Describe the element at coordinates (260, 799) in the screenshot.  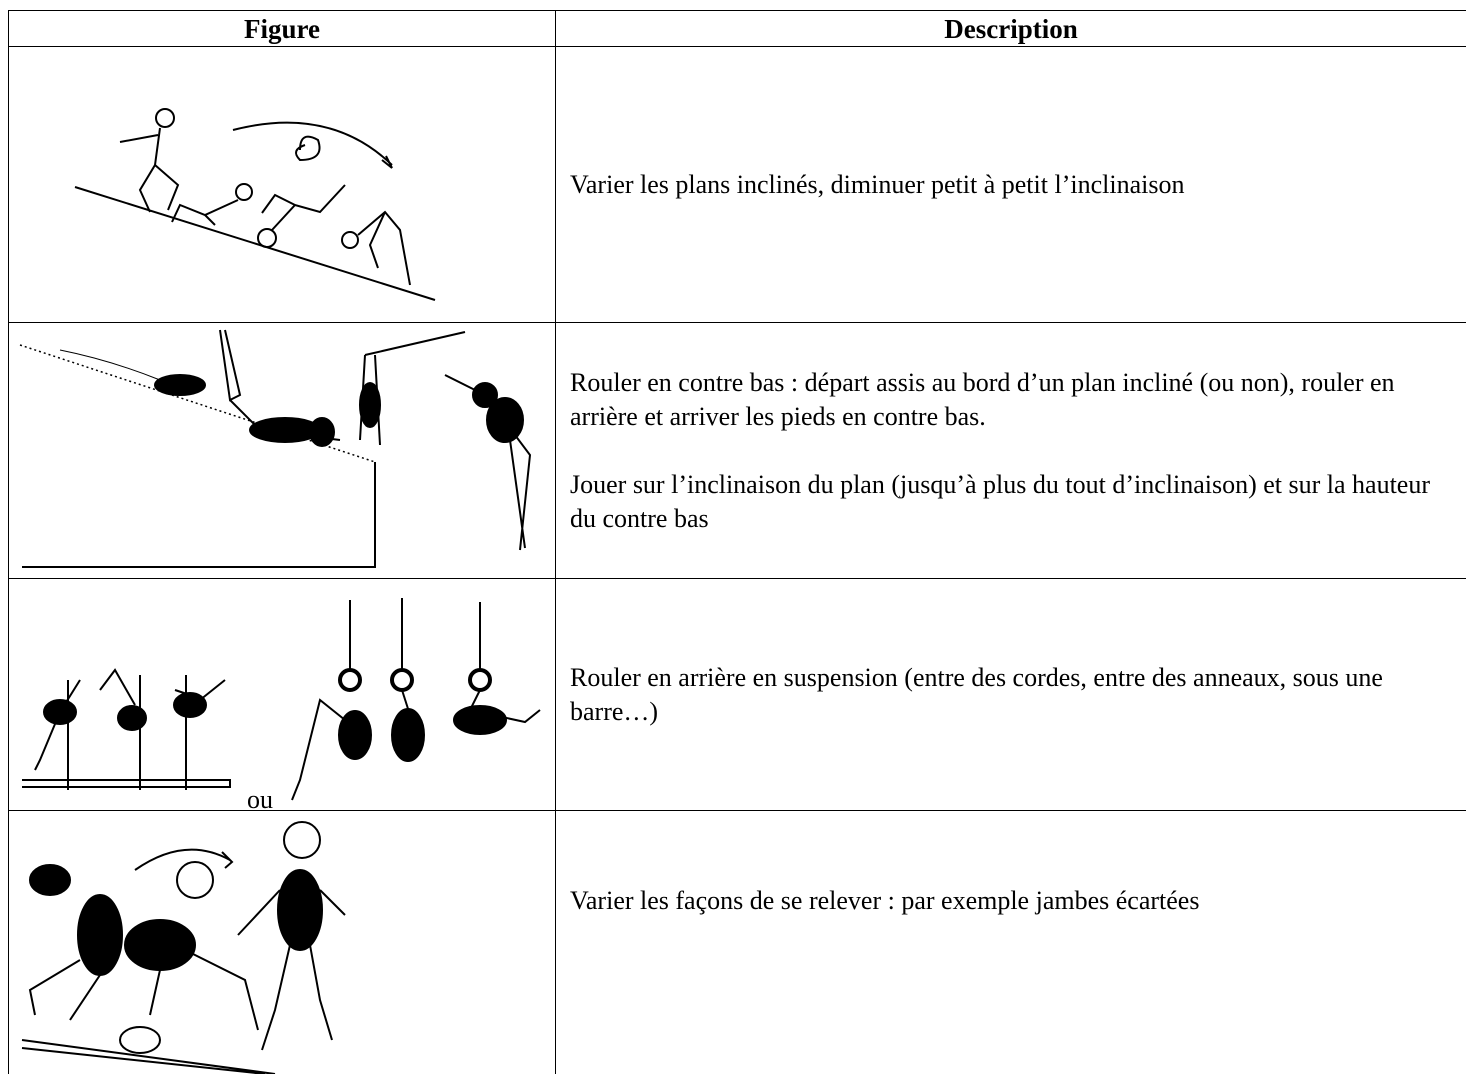
I see `figure-label: ou` at that location.